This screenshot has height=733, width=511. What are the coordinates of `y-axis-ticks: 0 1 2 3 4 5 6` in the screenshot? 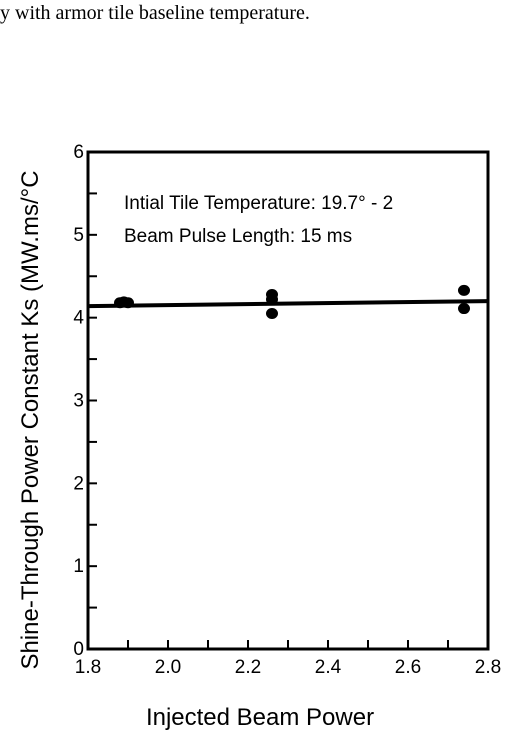 It's located at (85, 401).